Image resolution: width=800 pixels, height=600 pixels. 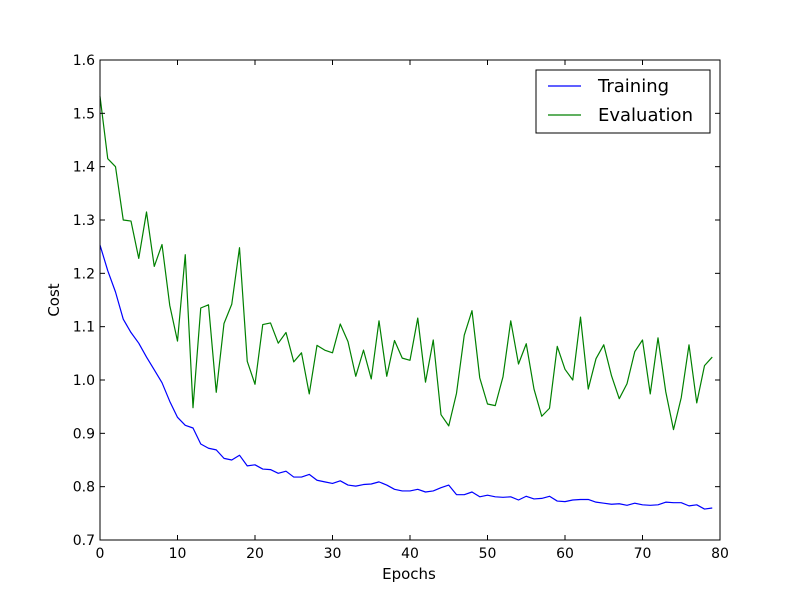 I want to click on legend-label-evaluation: Evaluation, so click(x=645, y=115).